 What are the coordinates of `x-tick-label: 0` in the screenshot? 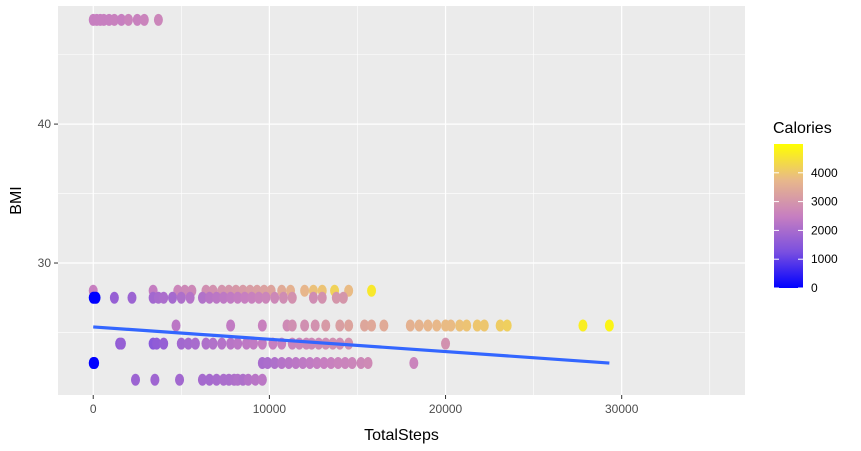 It's located at (93, 409).